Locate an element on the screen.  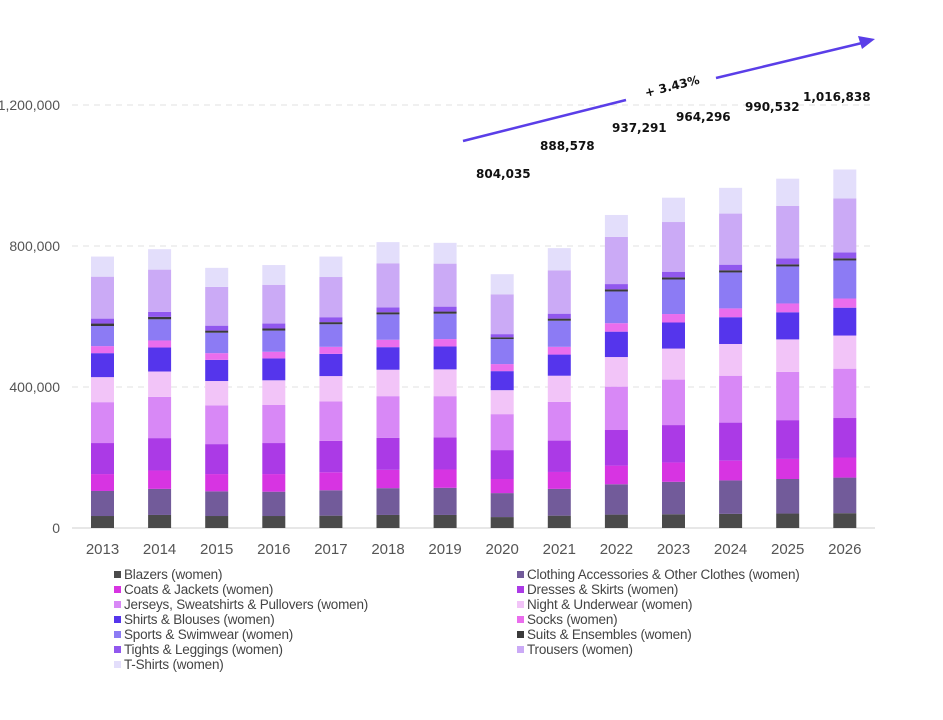
x-tick-label: 2020 is located at coordinates (502, 549).